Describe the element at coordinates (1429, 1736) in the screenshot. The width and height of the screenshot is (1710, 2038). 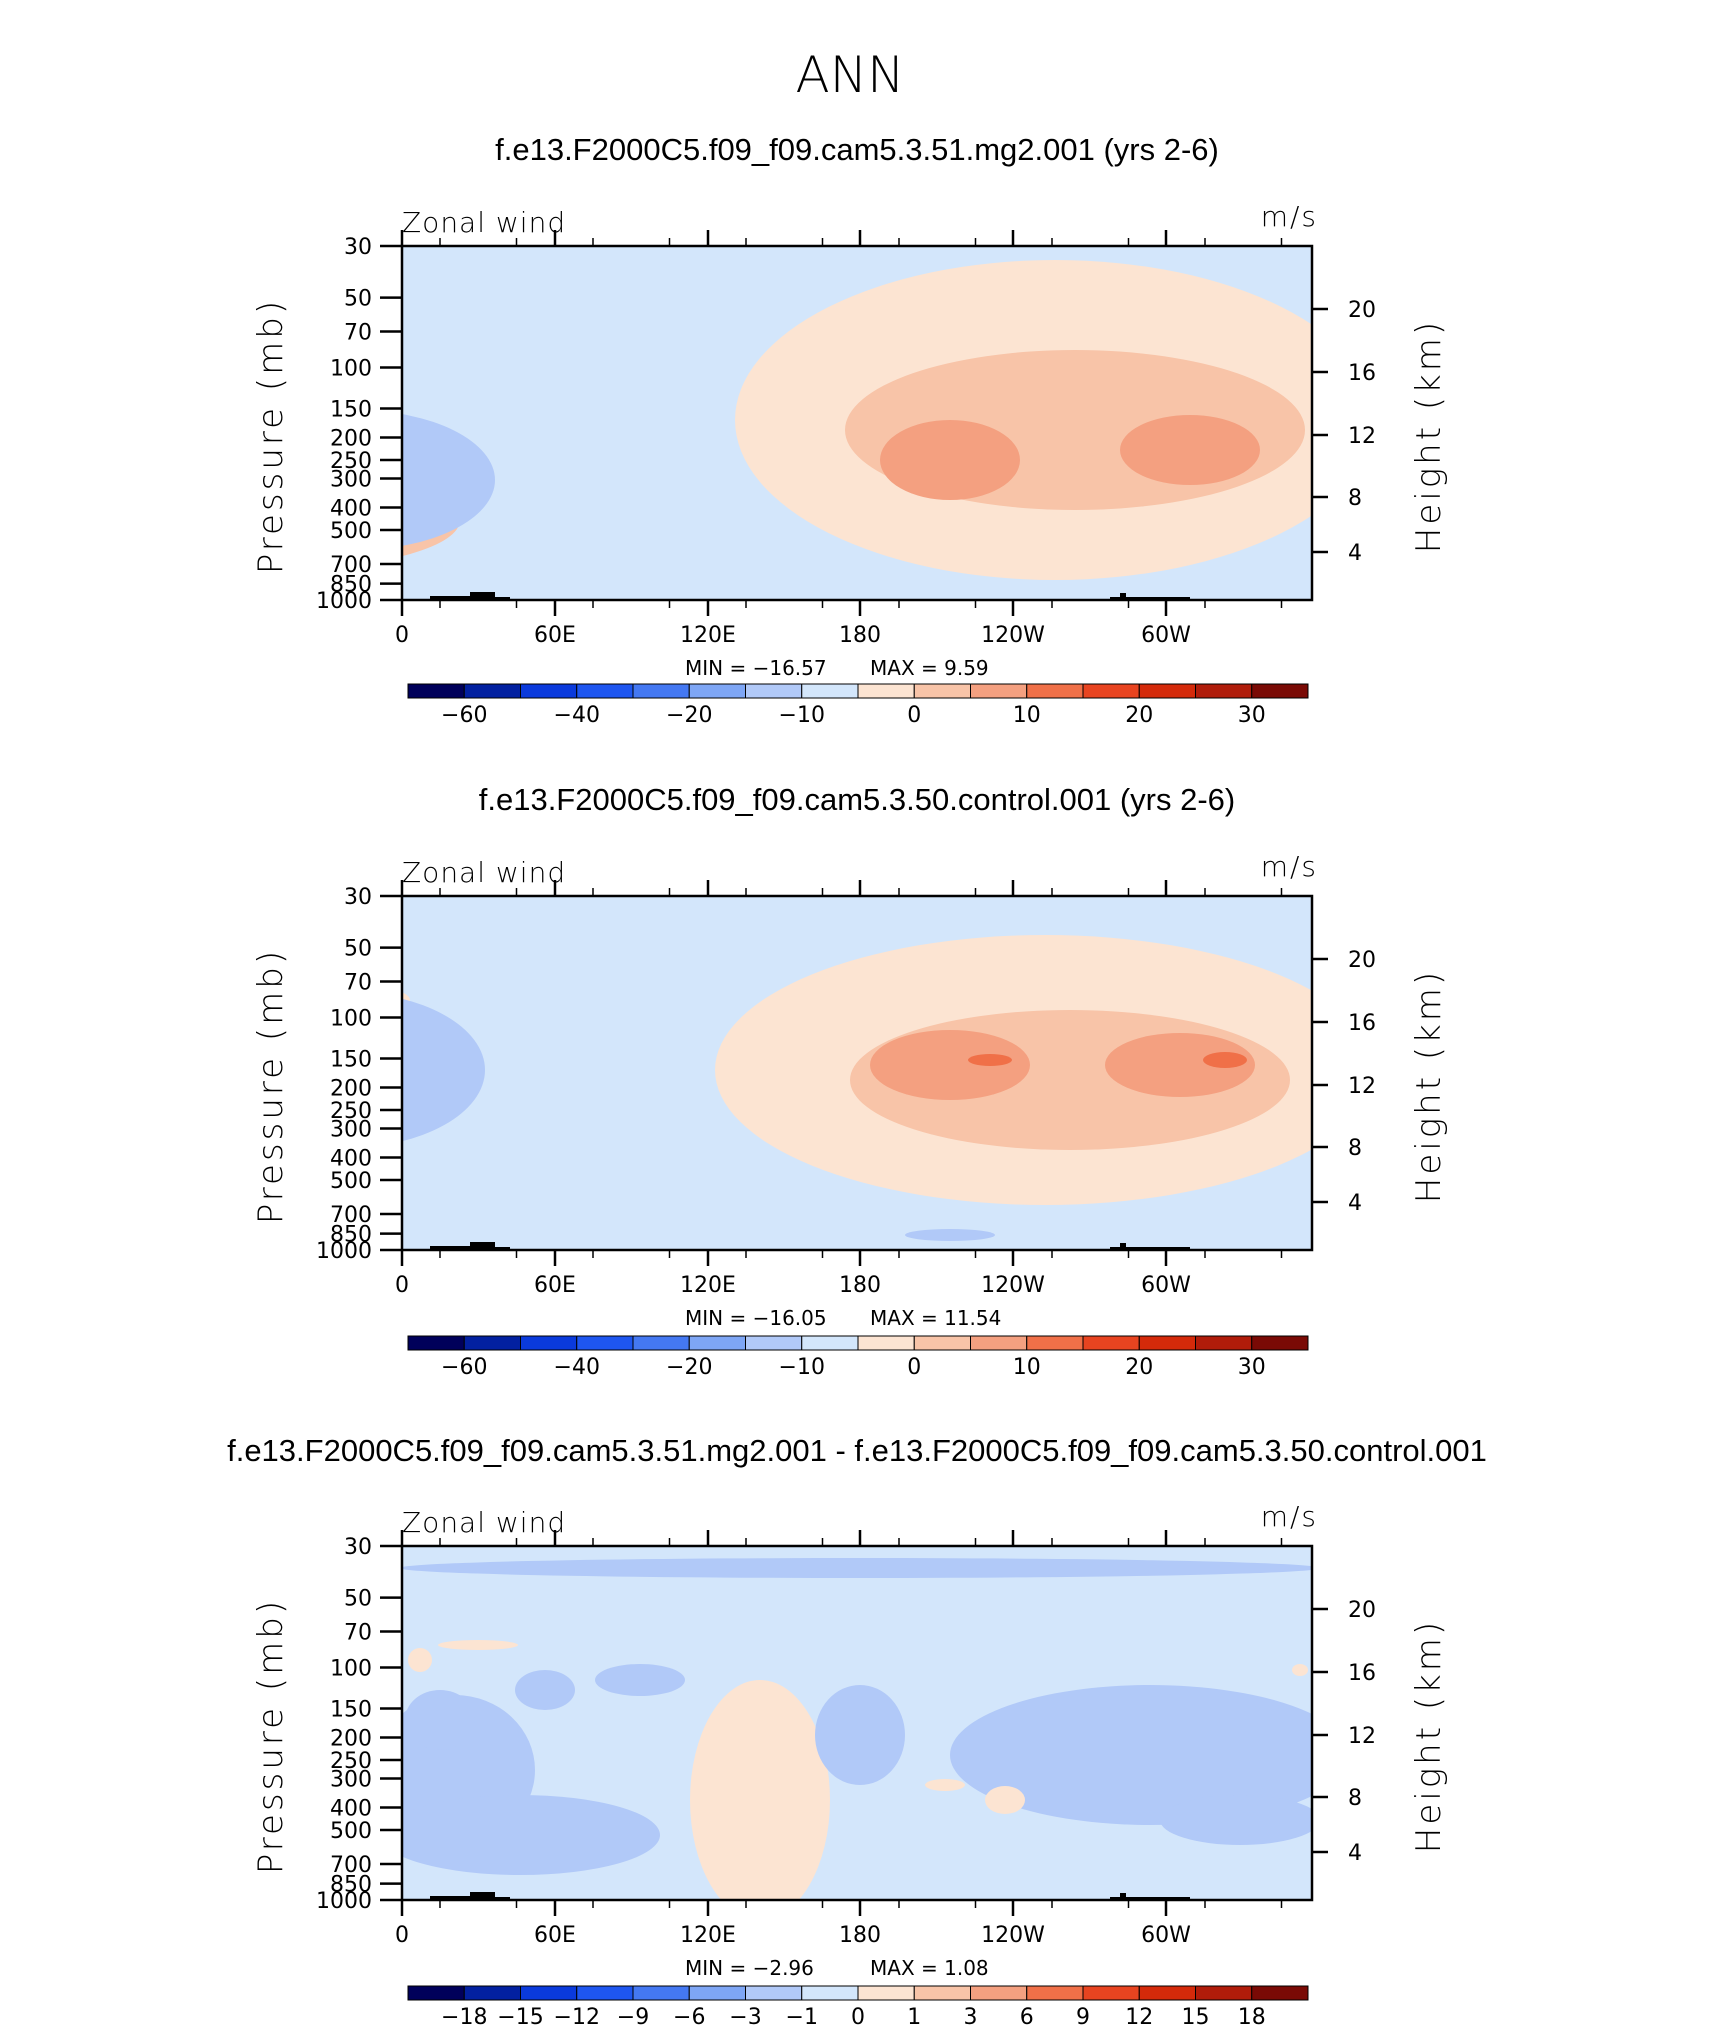
I see `right-axis-title: Height (km)` at that location.